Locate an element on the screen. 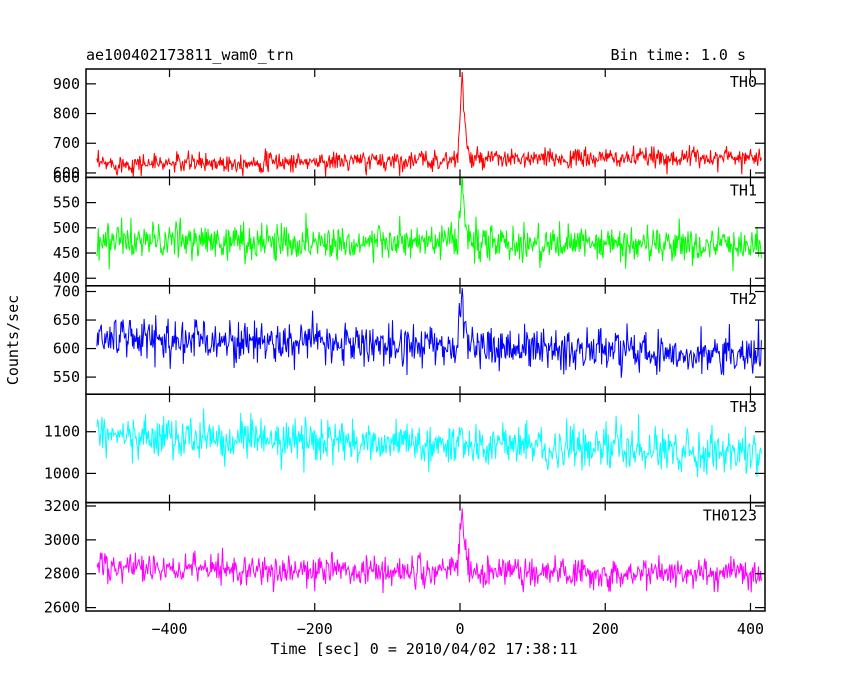 Image resolution: width=850 pixels, height=680 pixels. series-line-th2 is located at coordinates (429, 333).